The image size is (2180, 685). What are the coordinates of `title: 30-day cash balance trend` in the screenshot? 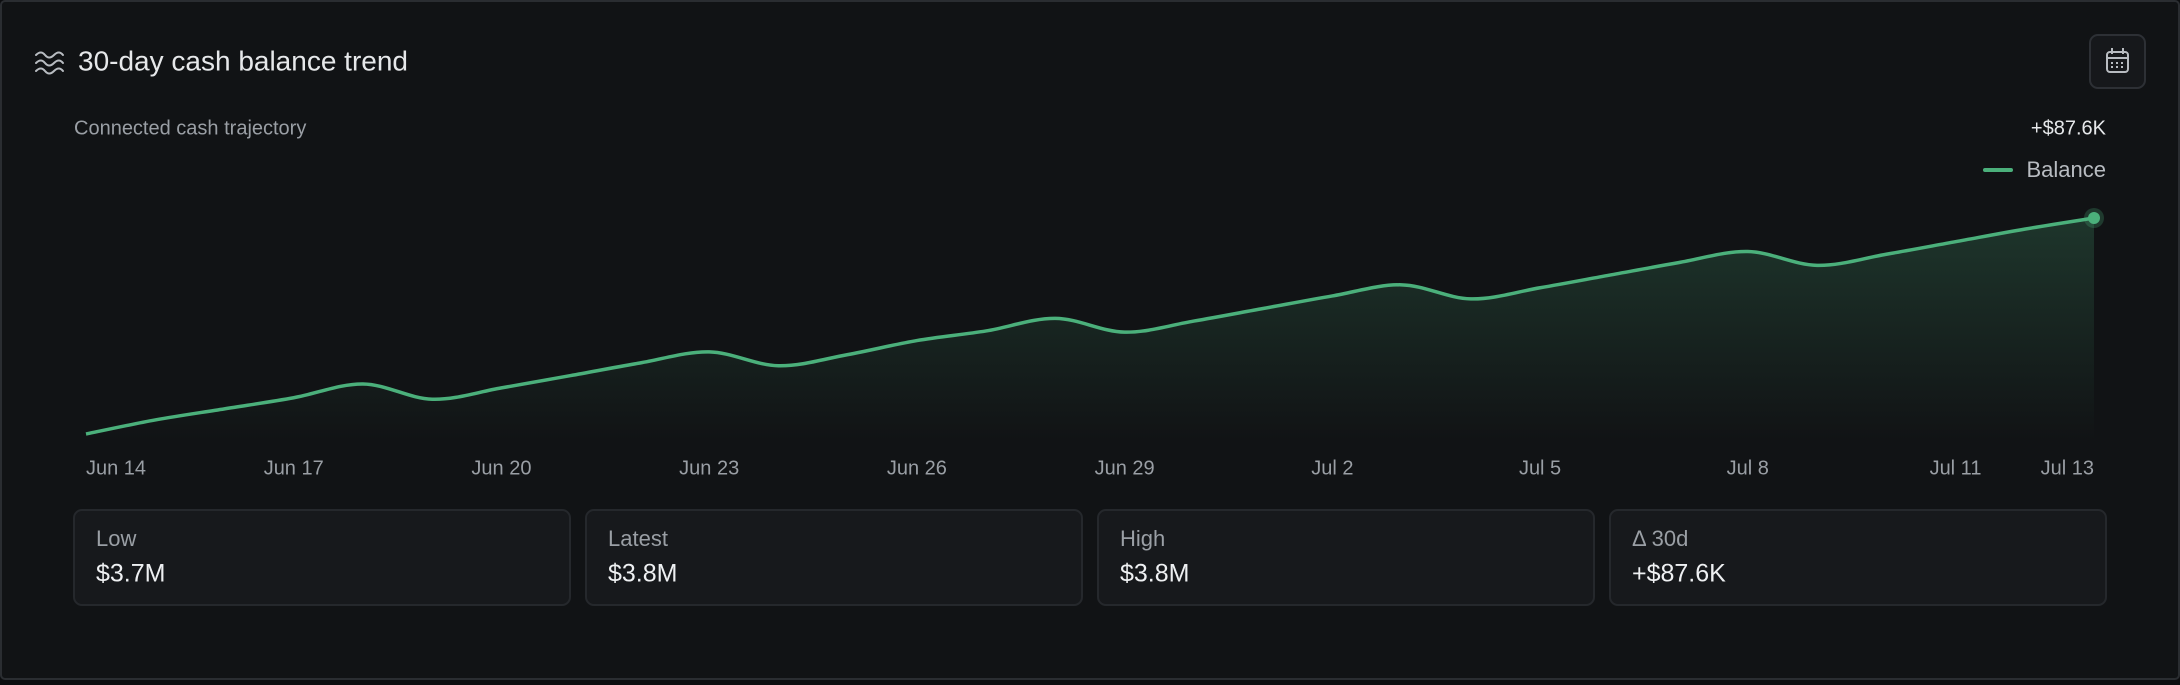 It's located at (243, 60).